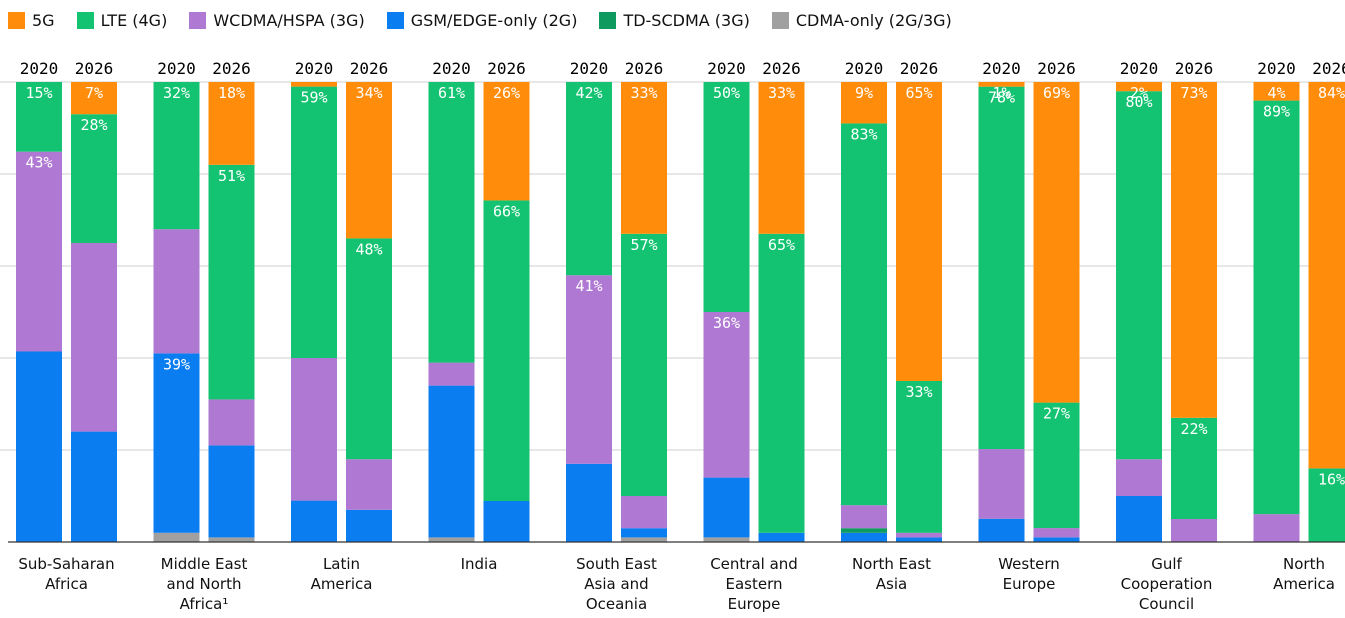 Image resolution: width=1345 pixels, height=618 pixels. I want to click on data-label-5g-2020: 2%, so click(1139, 93).